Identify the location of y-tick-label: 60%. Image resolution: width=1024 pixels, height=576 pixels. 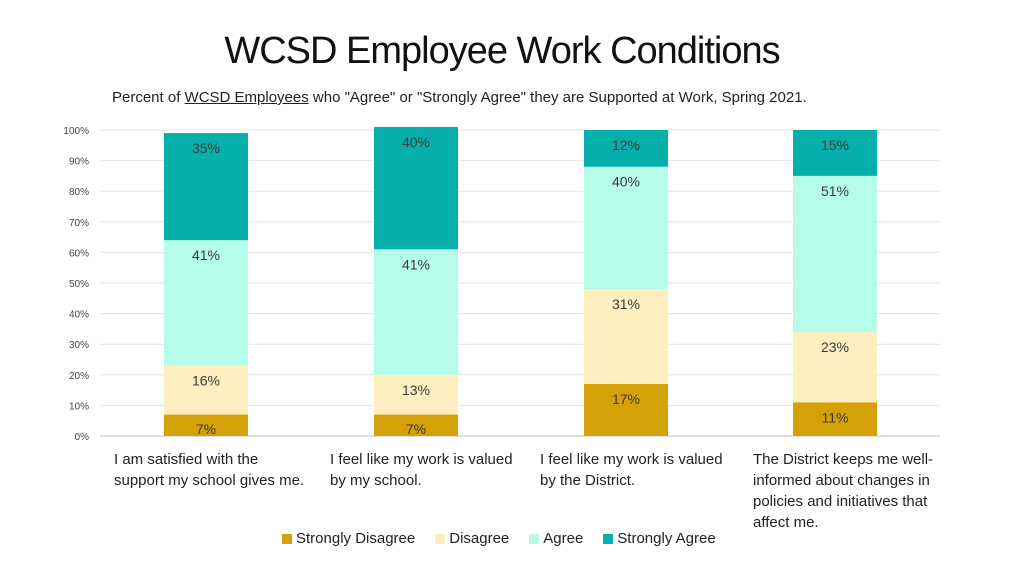
(79, 253).